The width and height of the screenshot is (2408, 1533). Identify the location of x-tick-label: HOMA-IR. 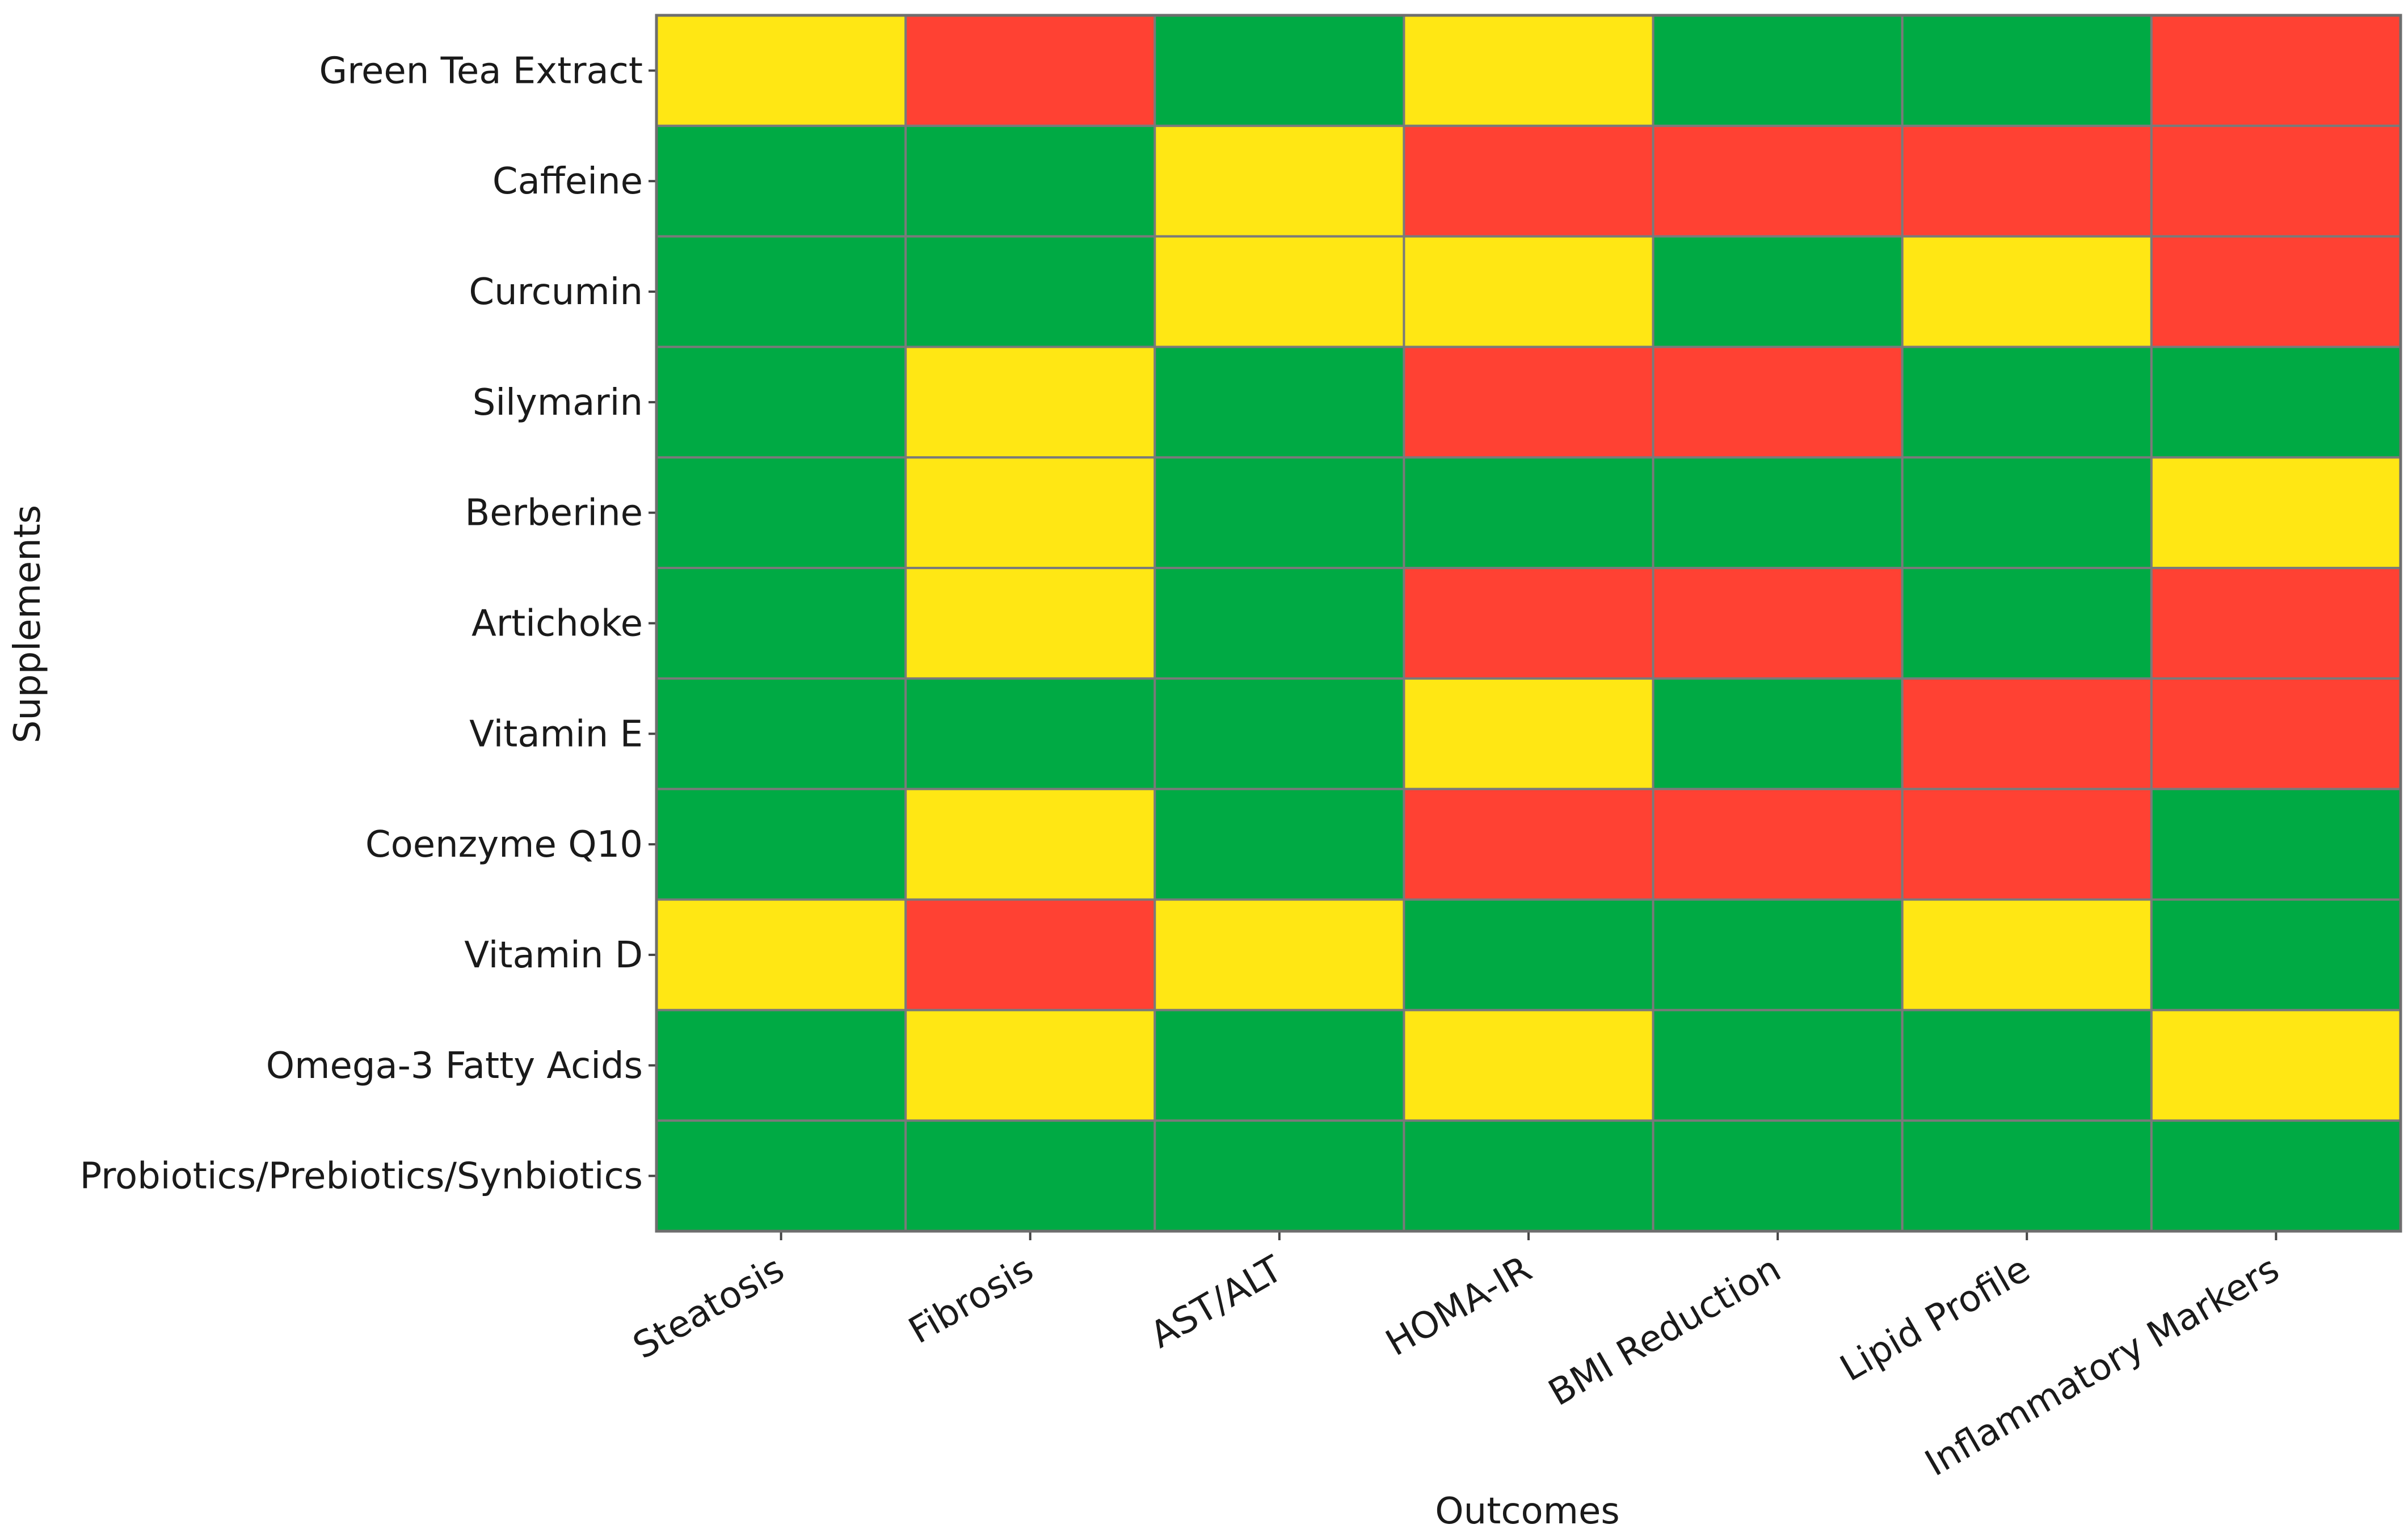
(1459, 1306).